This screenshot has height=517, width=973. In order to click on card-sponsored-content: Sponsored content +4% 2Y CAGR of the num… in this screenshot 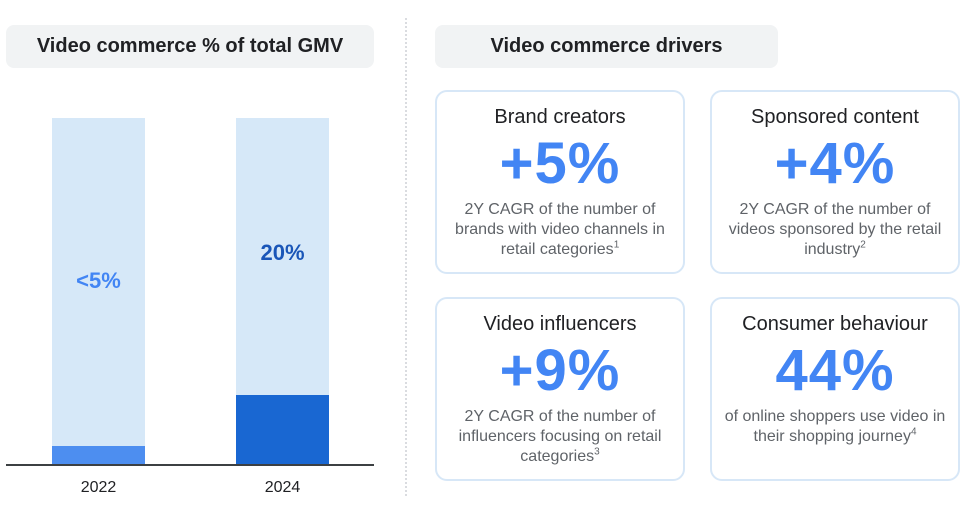, I will do `click(835, 182)`.